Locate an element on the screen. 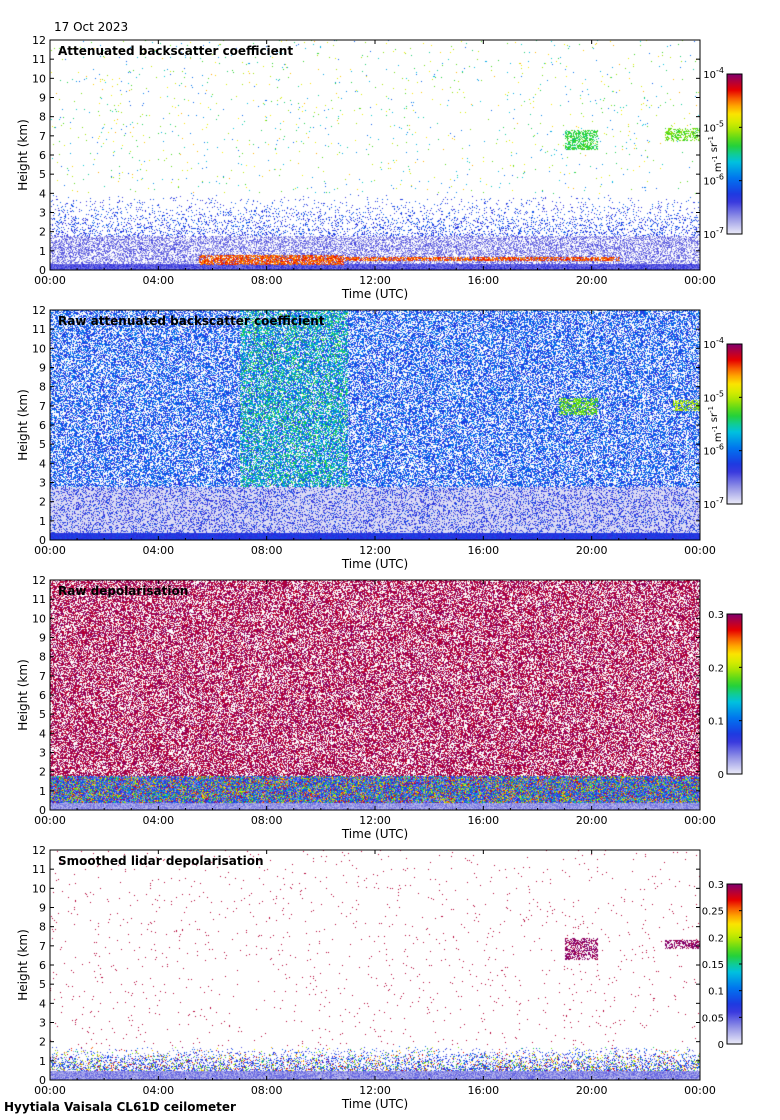 The height and width of the screenshot is (1120, 780). panel-title: Raw attenuated backscatter coefficient is located at coordinates (191, 321).